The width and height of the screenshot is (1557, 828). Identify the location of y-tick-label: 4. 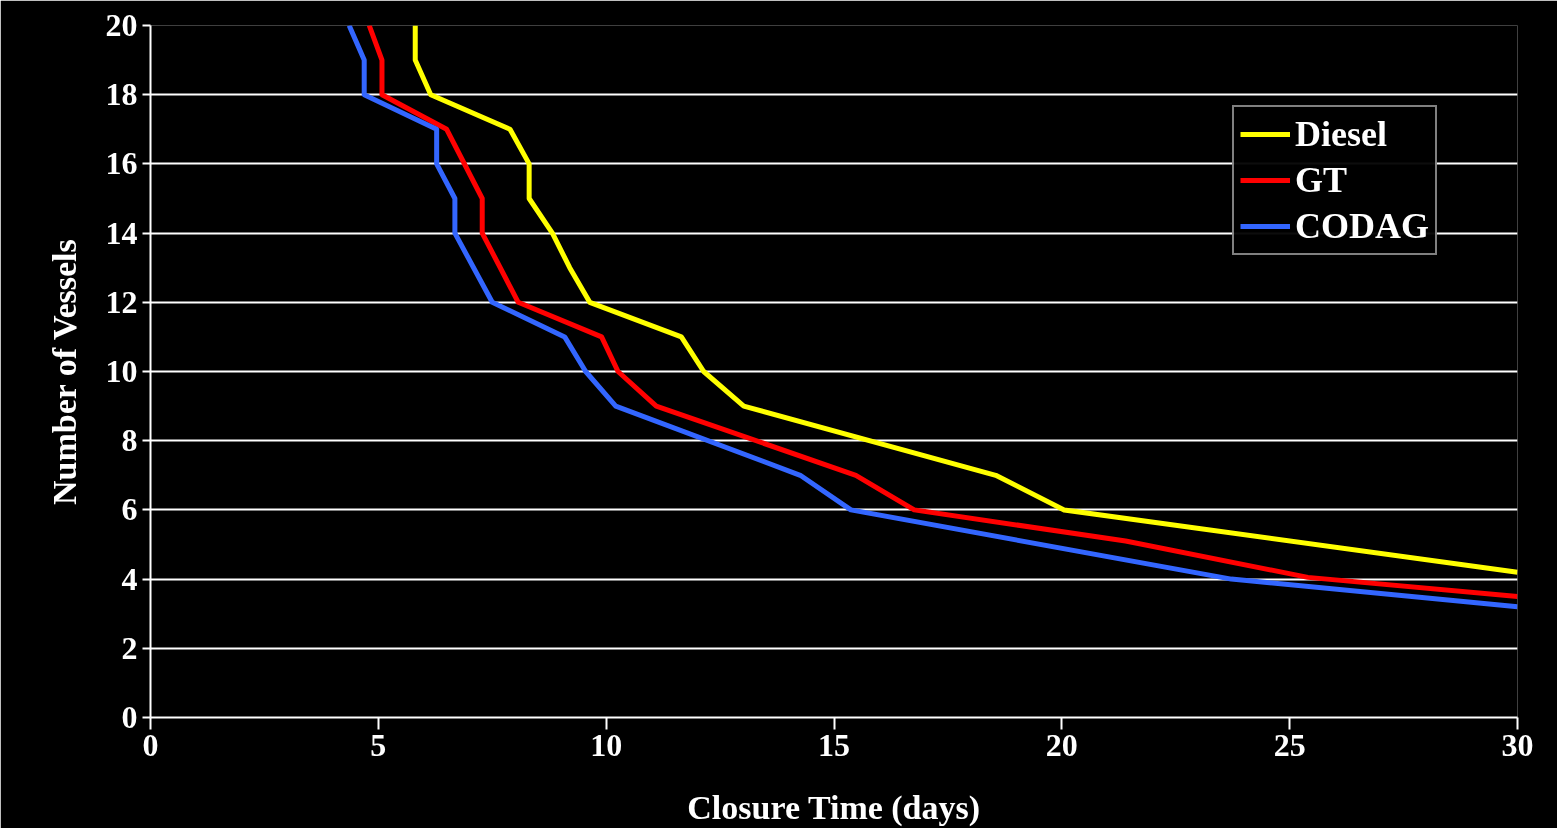
(129, 578).